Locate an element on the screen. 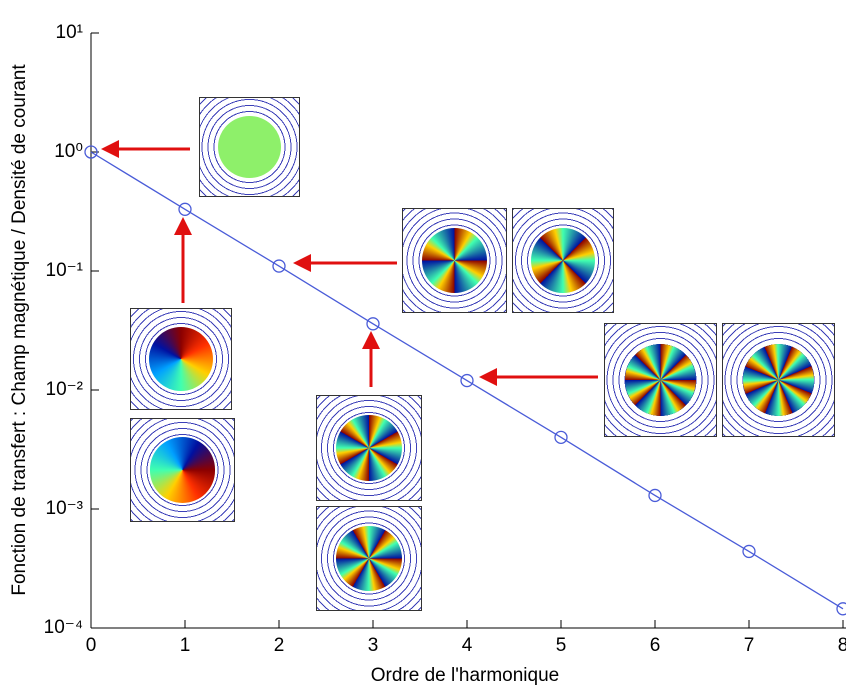  x-tick-label: 3 is located at coordinates (373, 645).